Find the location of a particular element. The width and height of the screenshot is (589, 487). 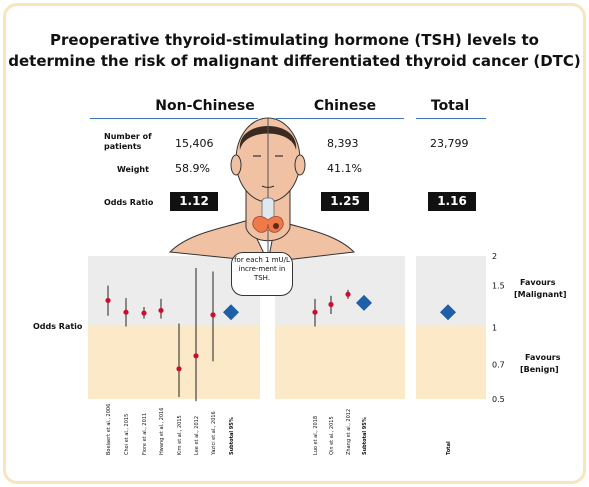

y-tick-label: 1.5 is located at coordinates (498, 286).